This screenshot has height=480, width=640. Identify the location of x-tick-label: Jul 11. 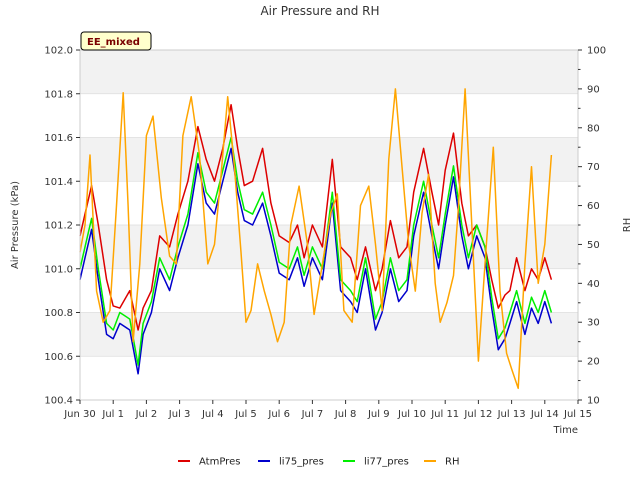
(444, 414).